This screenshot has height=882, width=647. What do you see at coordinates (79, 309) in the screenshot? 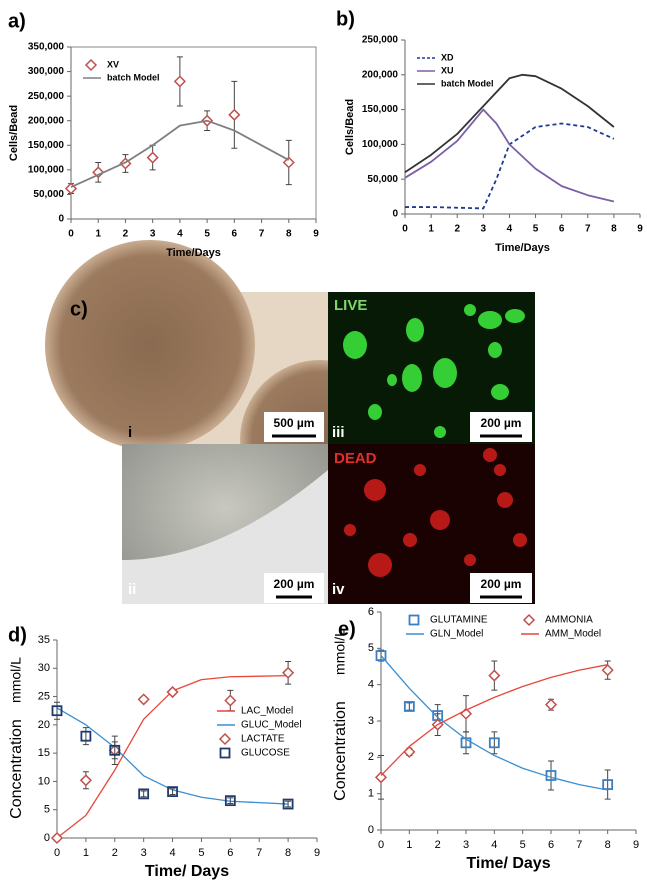
I see `panel-label: c)` at bounding box center [79, 309].